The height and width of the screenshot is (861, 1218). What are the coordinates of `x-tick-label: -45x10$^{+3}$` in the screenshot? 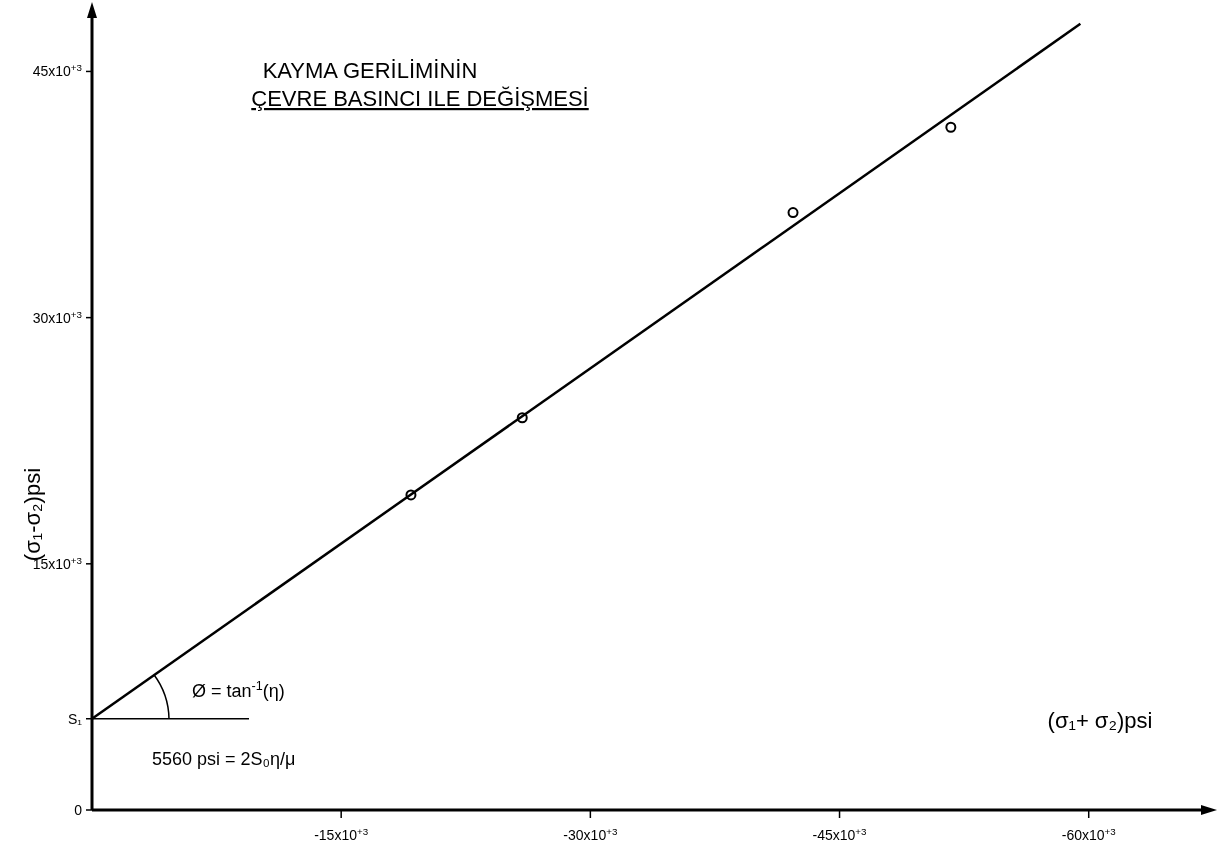 It's located at (840, 834).